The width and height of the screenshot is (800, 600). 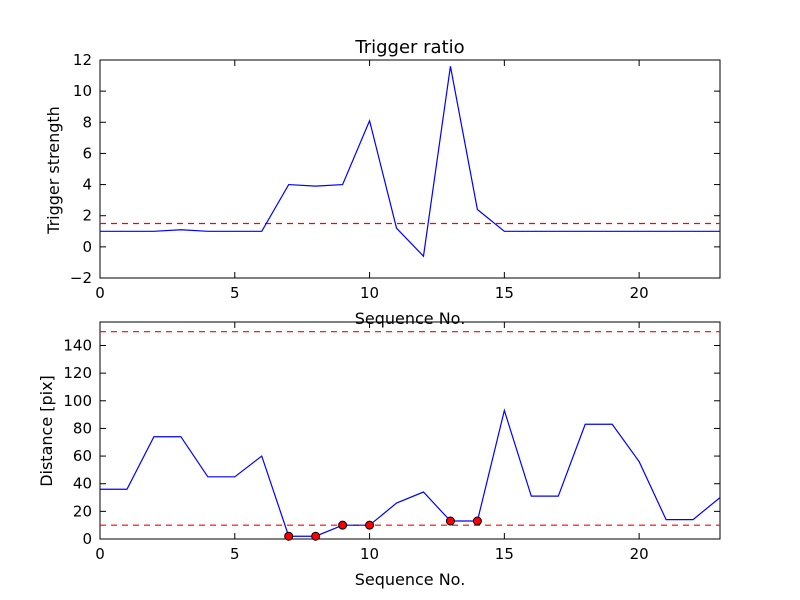 What do you see at coordinates (82, 456) in the screenshot?
I see `distance-y-tick-label: 60` at bounding box center [82, 456].